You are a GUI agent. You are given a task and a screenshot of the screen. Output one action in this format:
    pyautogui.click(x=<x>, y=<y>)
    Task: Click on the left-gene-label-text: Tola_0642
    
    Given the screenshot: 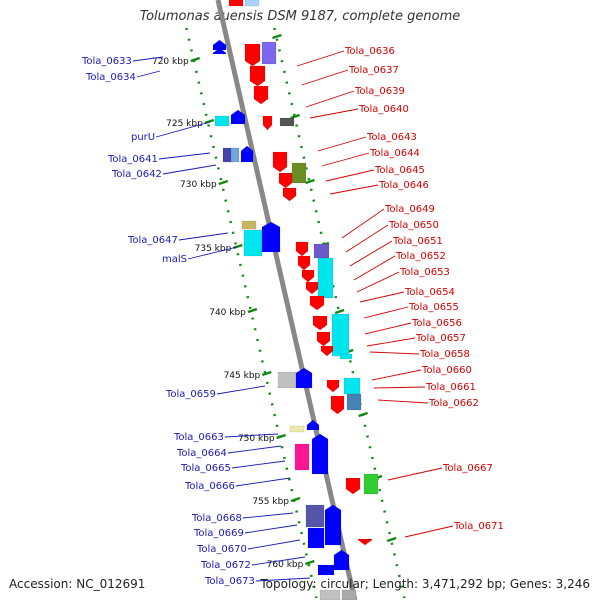 What is the action you would take?
    pyautogui.click(x=136, y=174)
    